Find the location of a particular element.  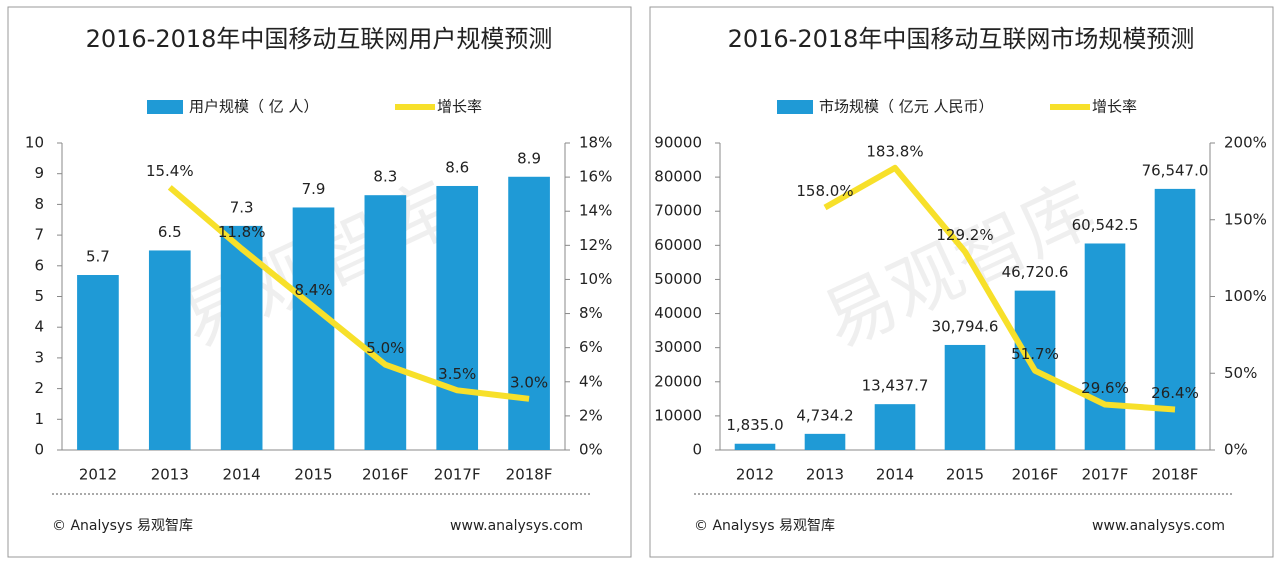

y-tick-label: 8 is located at coordinates (39, 204).